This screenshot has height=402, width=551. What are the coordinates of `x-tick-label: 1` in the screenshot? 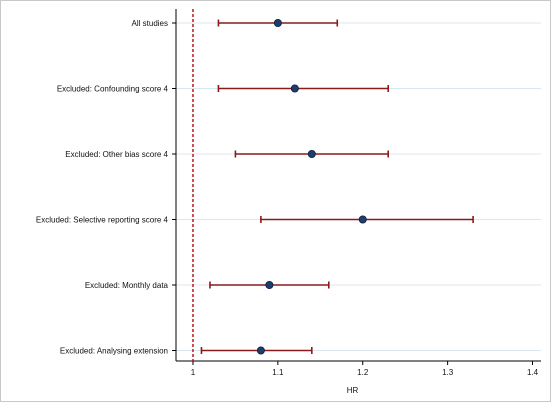 It's located at (193, 372).